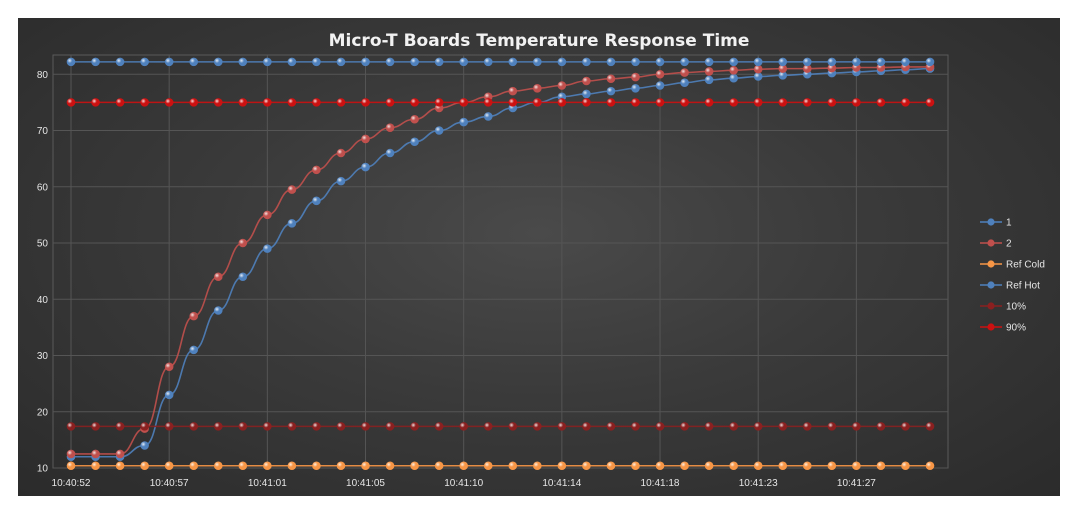 This screenshot has height=513, width=1074. What do you see at coordinates (500, 426) in the screenshot?
I see `series-10-` at bounding box center [500, 426].